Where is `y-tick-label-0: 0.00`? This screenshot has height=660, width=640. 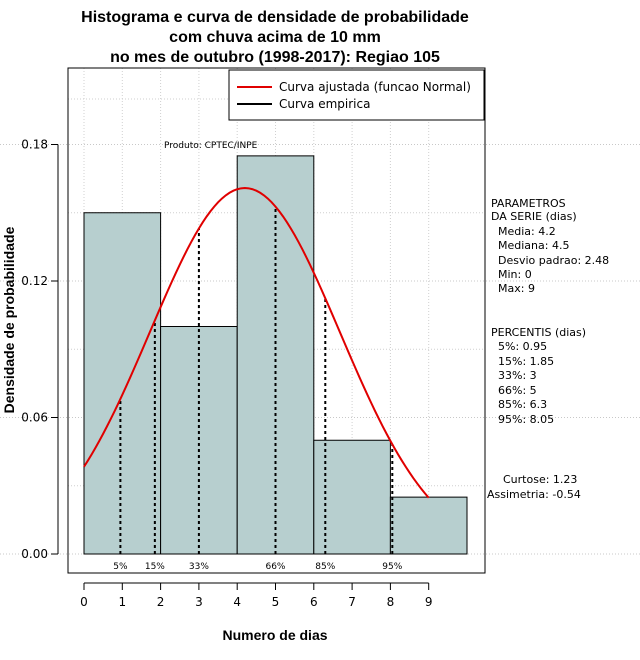
y-tick-label-0: 0.00 is located at coordinates (34, 554).